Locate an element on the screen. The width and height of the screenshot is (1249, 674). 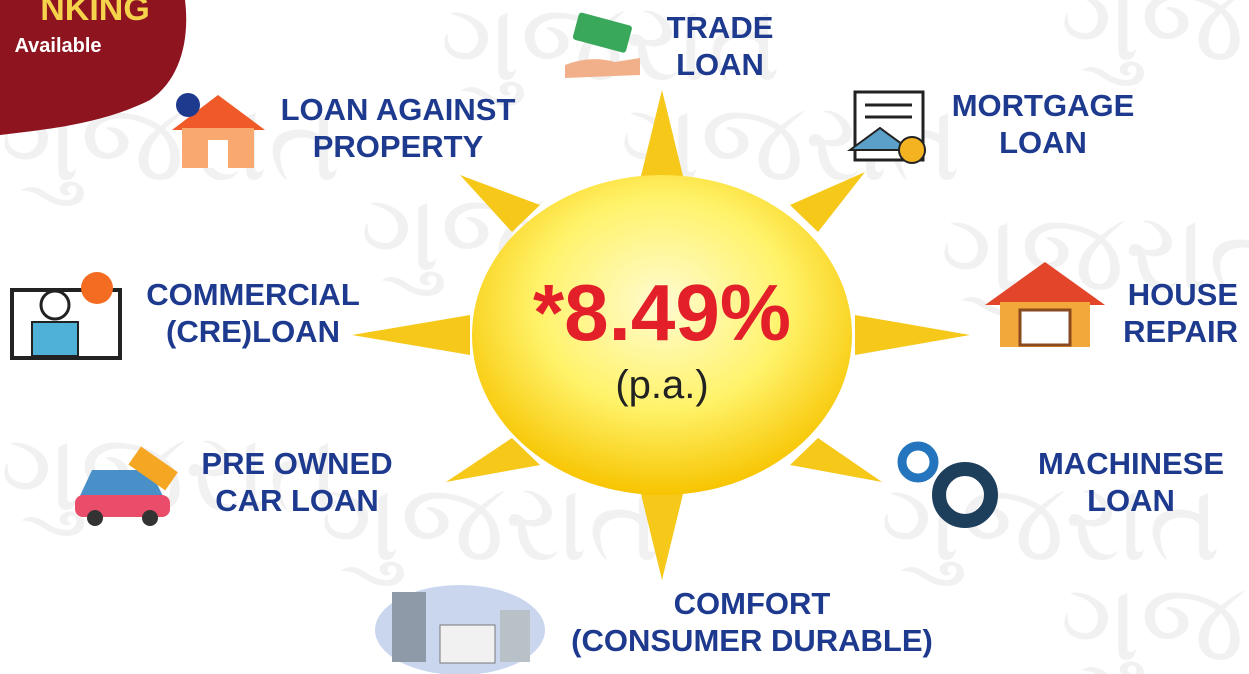
icon-comfort is located at coordinates (460, 629).